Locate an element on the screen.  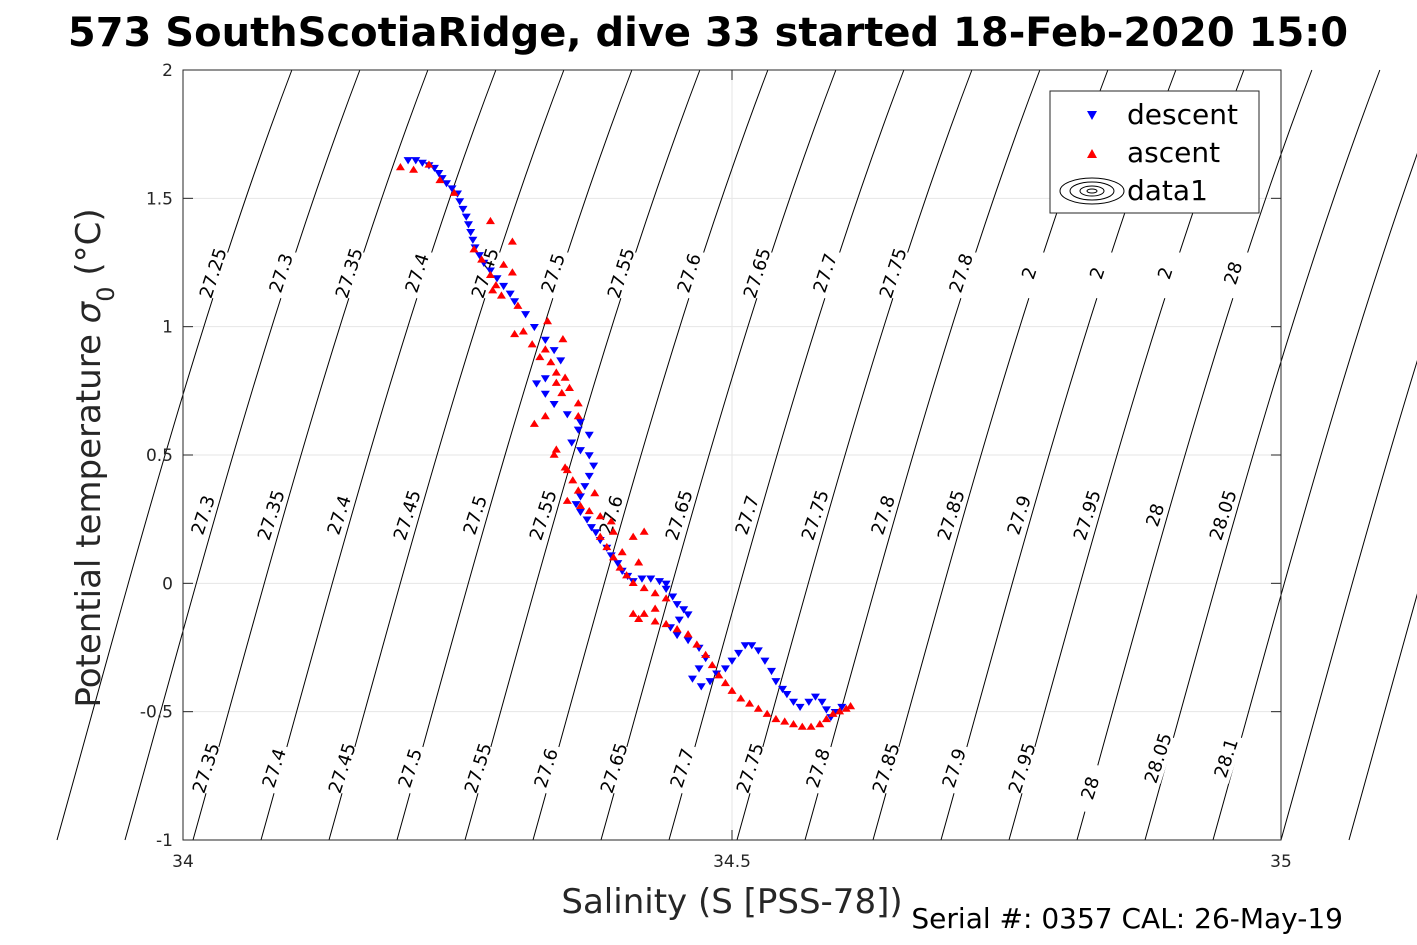
y-axis-label: Potential temperature σ0 (°C) is located at coordinates (94, 457).